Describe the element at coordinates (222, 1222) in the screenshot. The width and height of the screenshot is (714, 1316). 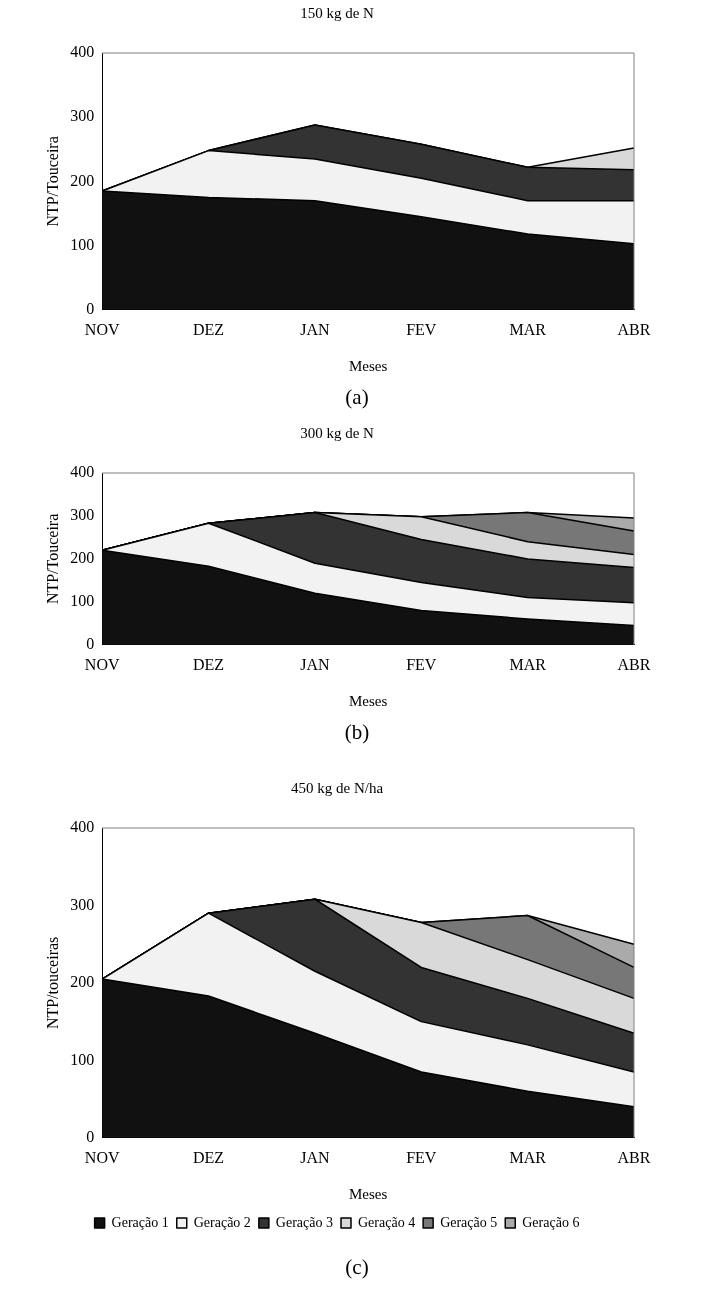
I see `legend-label: Geração 2` at that location.